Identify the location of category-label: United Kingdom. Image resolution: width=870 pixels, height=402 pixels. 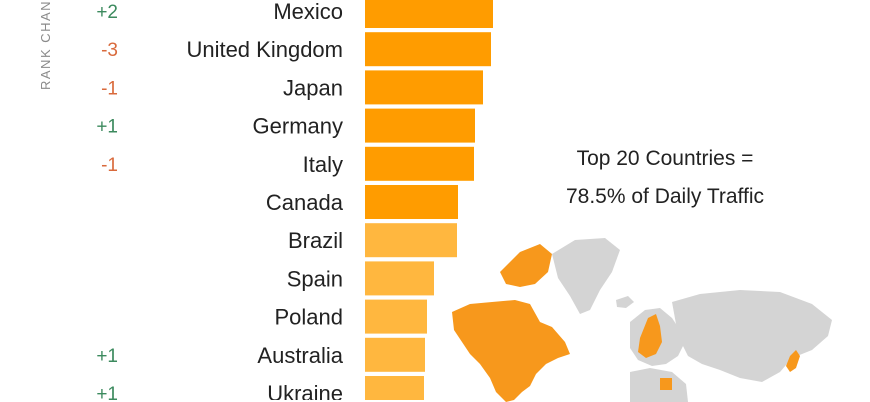
(264, 49).